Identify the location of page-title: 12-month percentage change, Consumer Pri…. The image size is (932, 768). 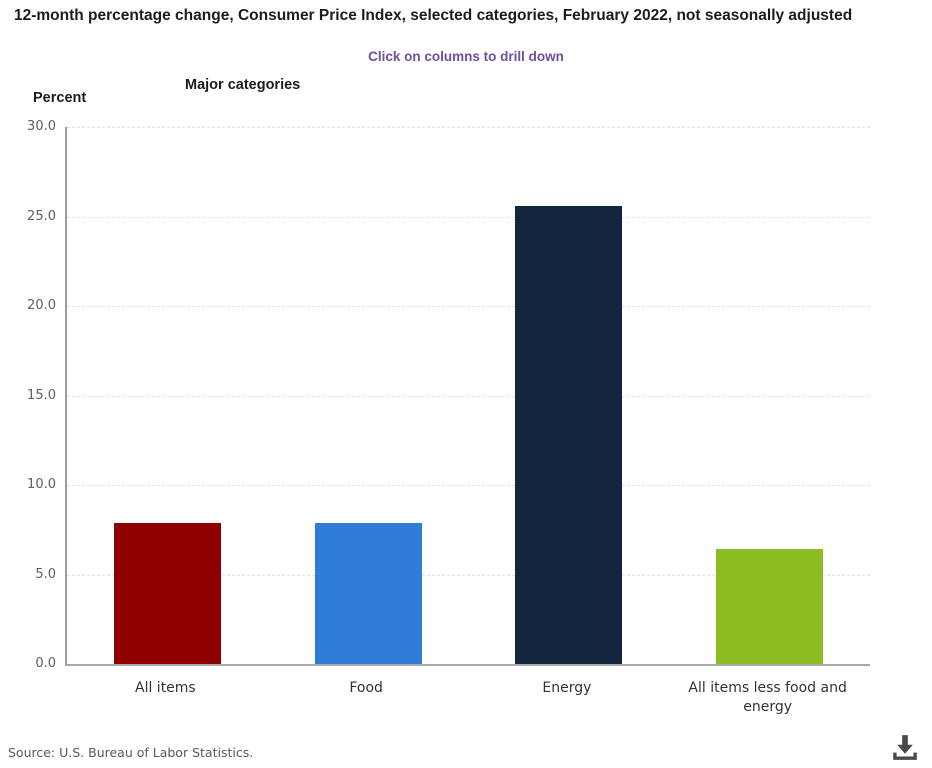
(433, 15).